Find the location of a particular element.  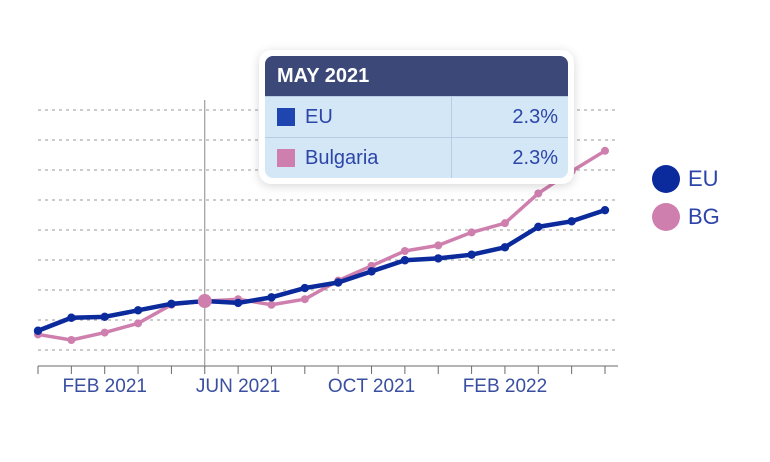

tooltip-swatch-bulgaria is located at coordinates (286, 158).